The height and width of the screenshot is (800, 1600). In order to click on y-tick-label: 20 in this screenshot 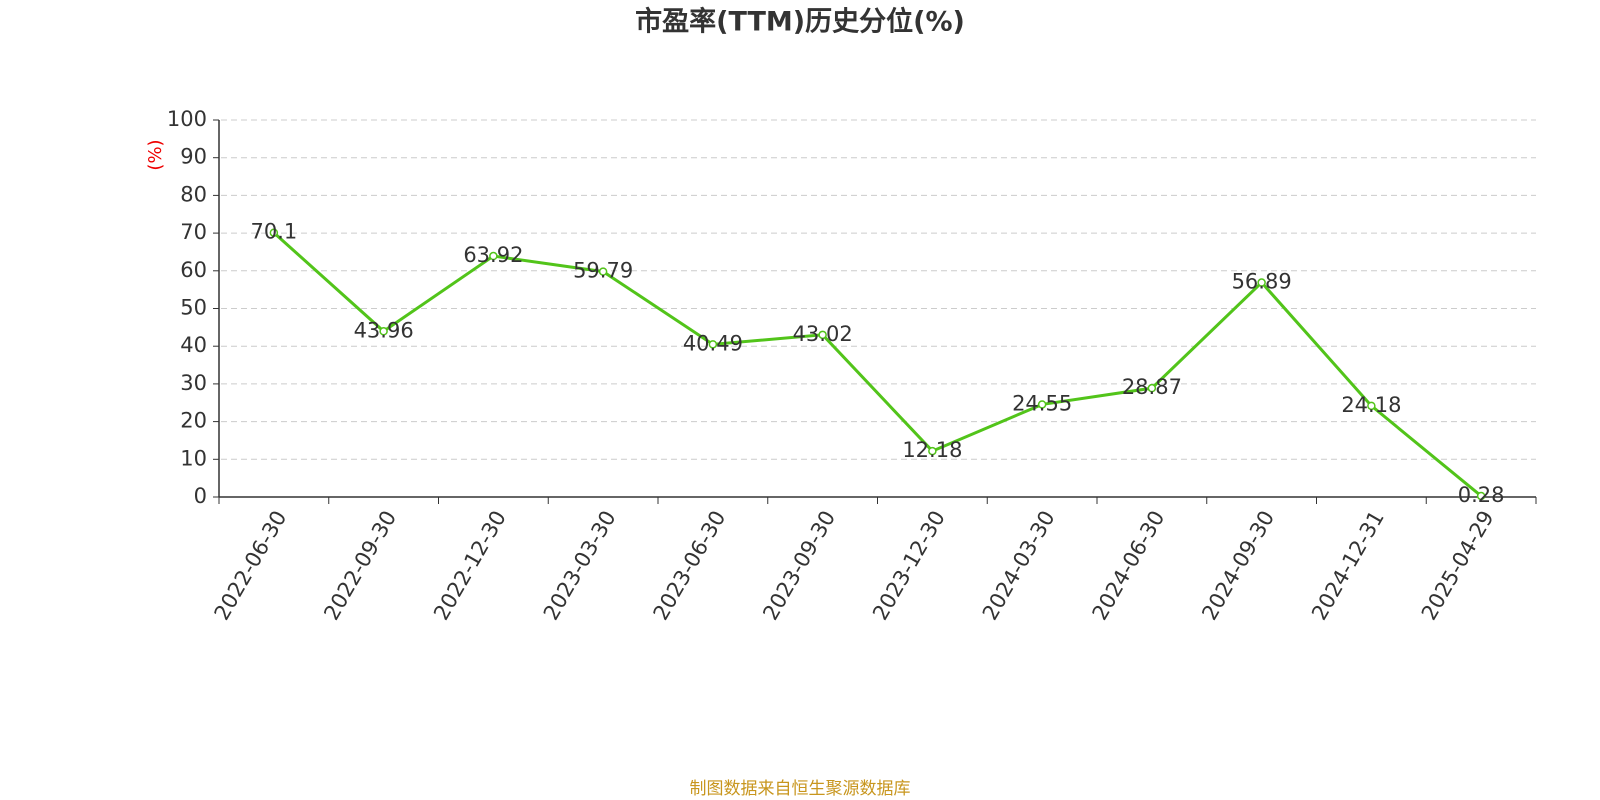, I will do `click(193, 421)`.